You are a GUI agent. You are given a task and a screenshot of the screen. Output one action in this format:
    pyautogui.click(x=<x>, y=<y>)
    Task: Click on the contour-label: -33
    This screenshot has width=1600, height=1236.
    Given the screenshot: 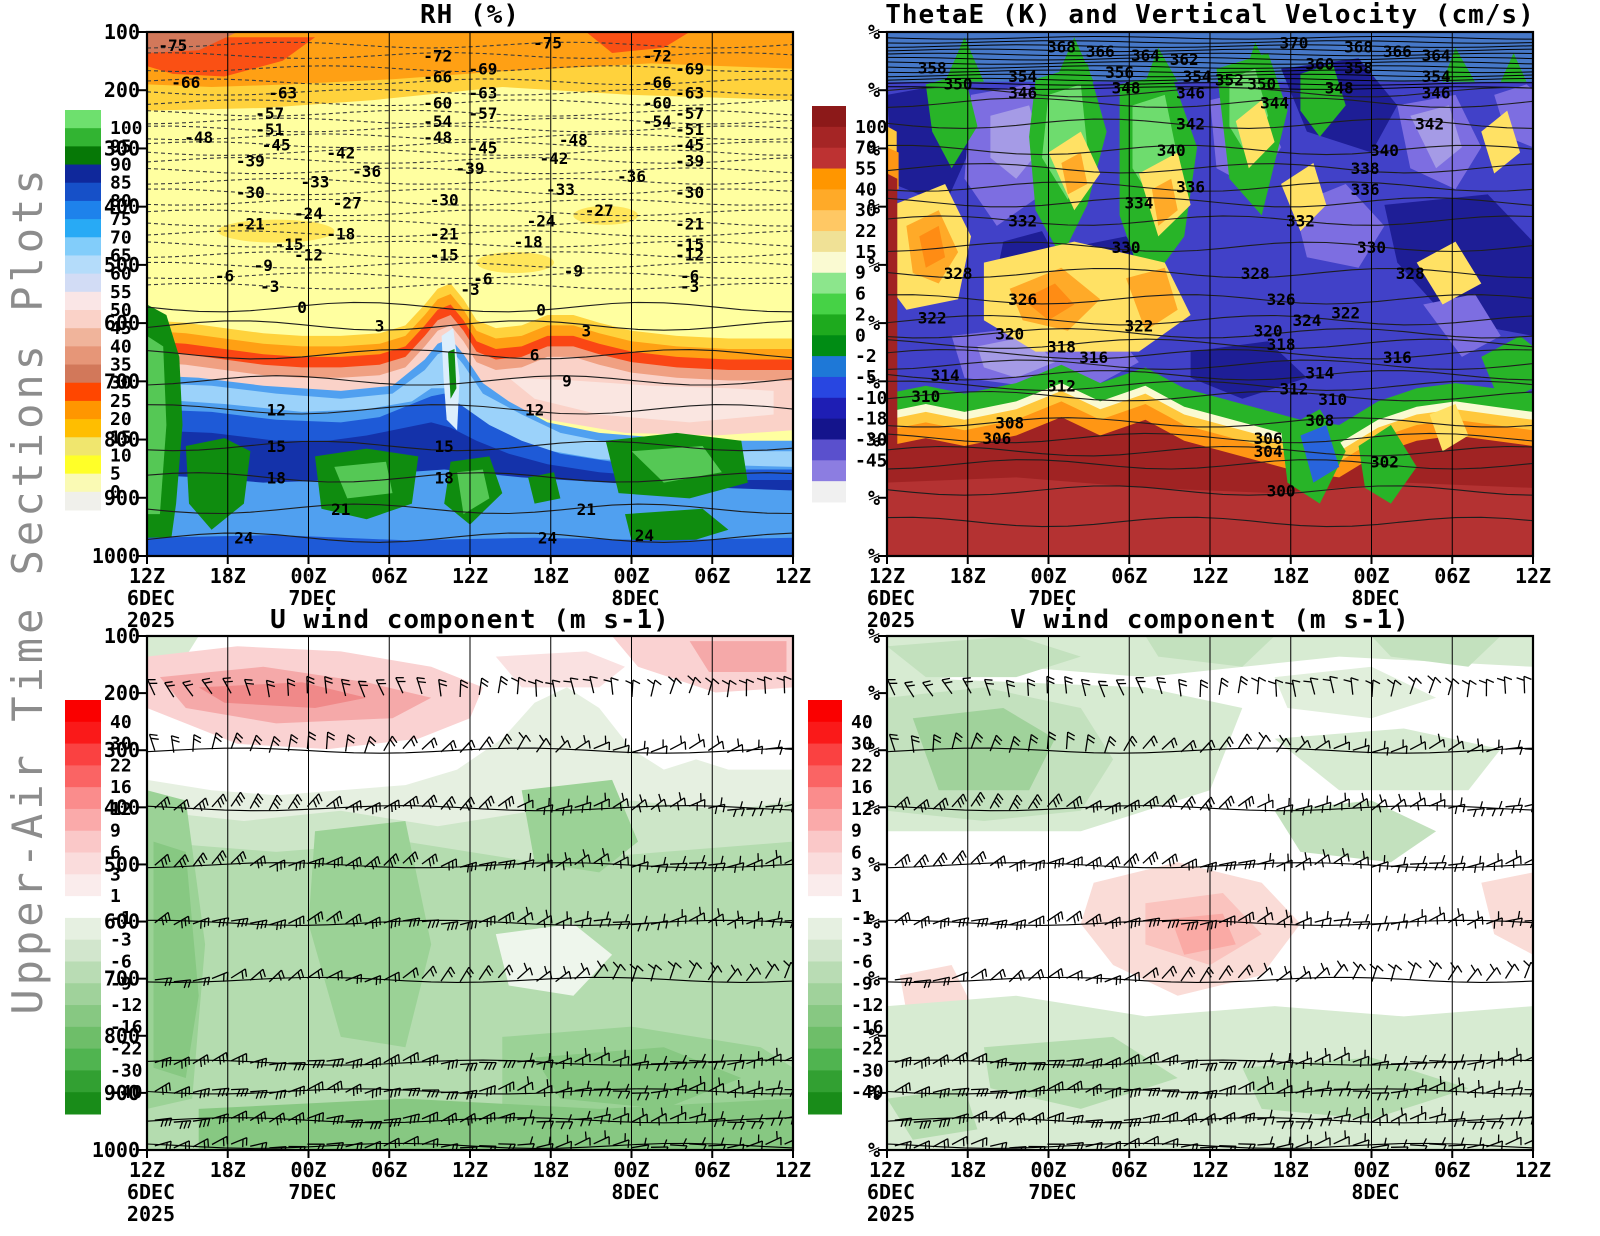 What is the action you would take?
    pyautogui.click(x=315, y=181)
    